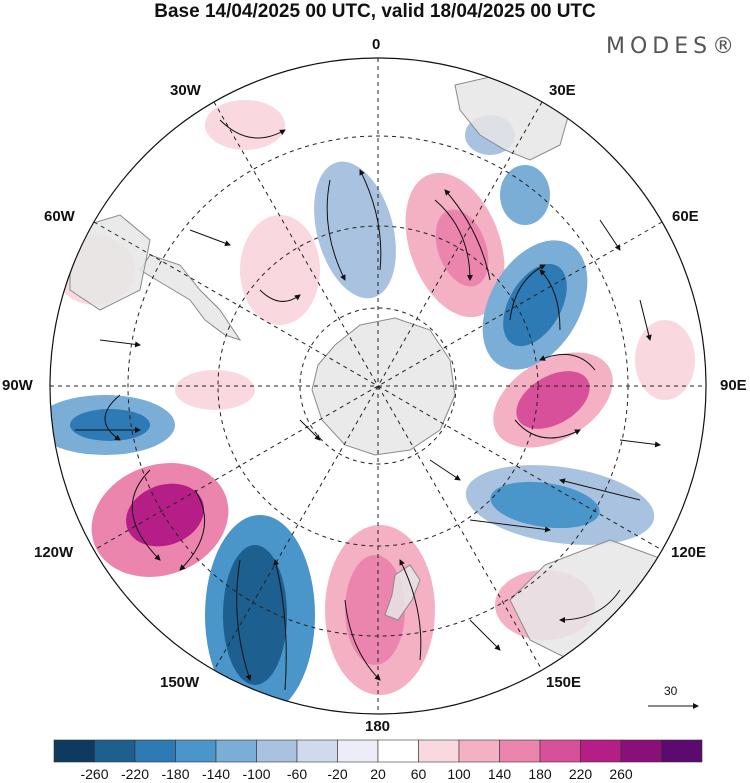 The width and height of the screenshot is (750, 783). I want to click on colorbar-tick-label: 260, so click(621, 774).